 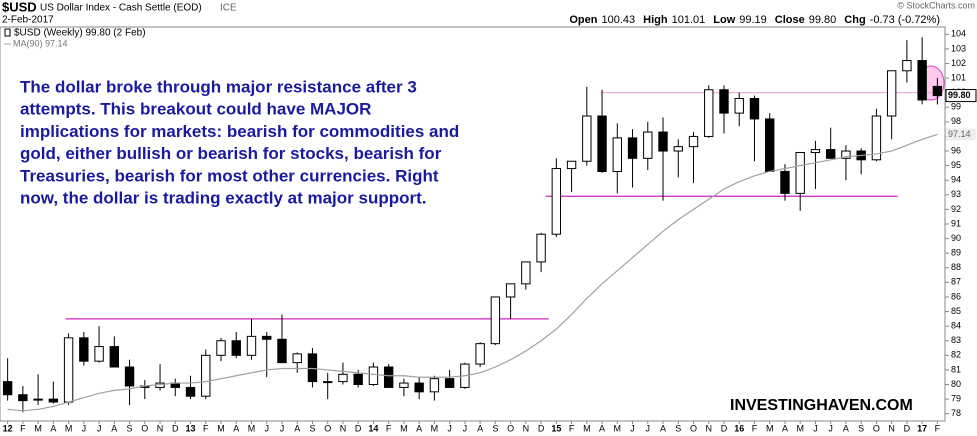 What do you see at coordinates (922, 428) in the screenshot?
I see `x-tick-label: 17` at bounding box center [922, 428].